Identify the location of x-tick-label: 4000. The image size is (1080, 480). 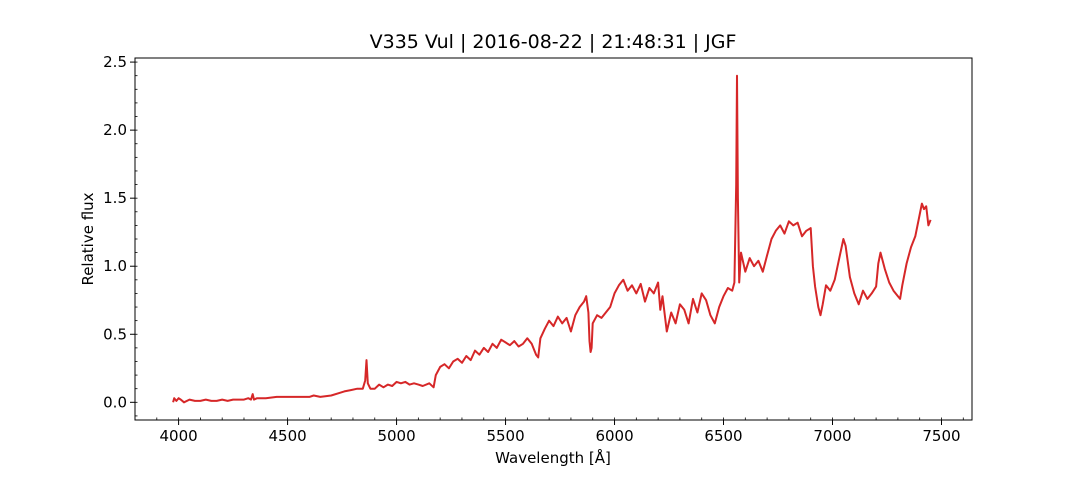
(179, 436).